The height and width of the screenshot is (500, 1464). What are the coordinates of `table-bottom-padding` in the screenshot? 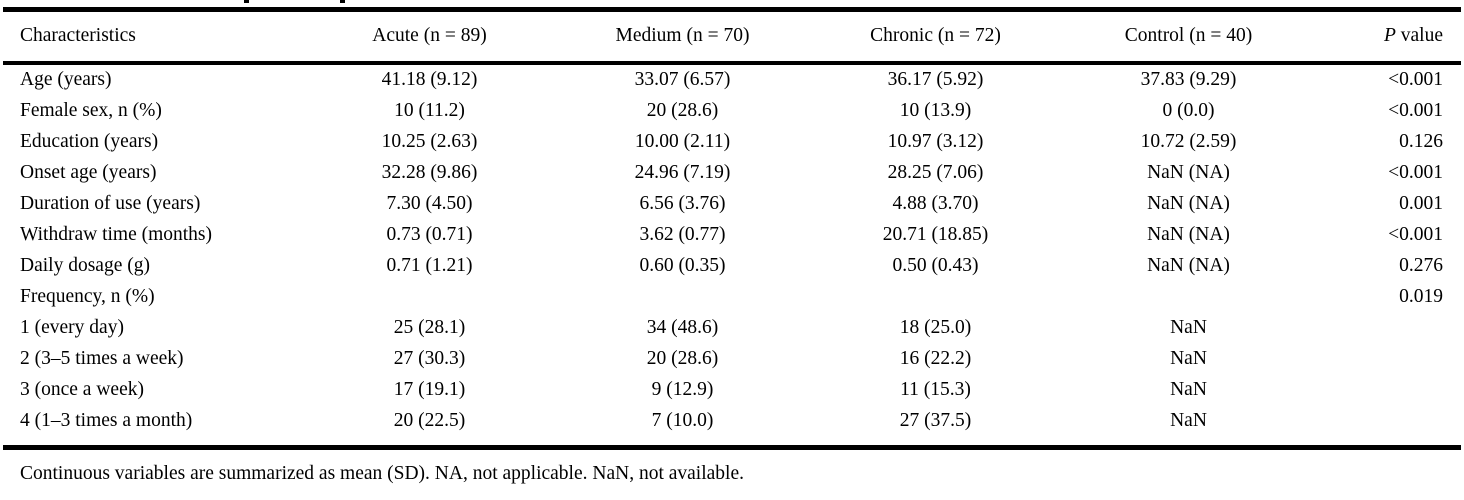 It's located at (732, 441).